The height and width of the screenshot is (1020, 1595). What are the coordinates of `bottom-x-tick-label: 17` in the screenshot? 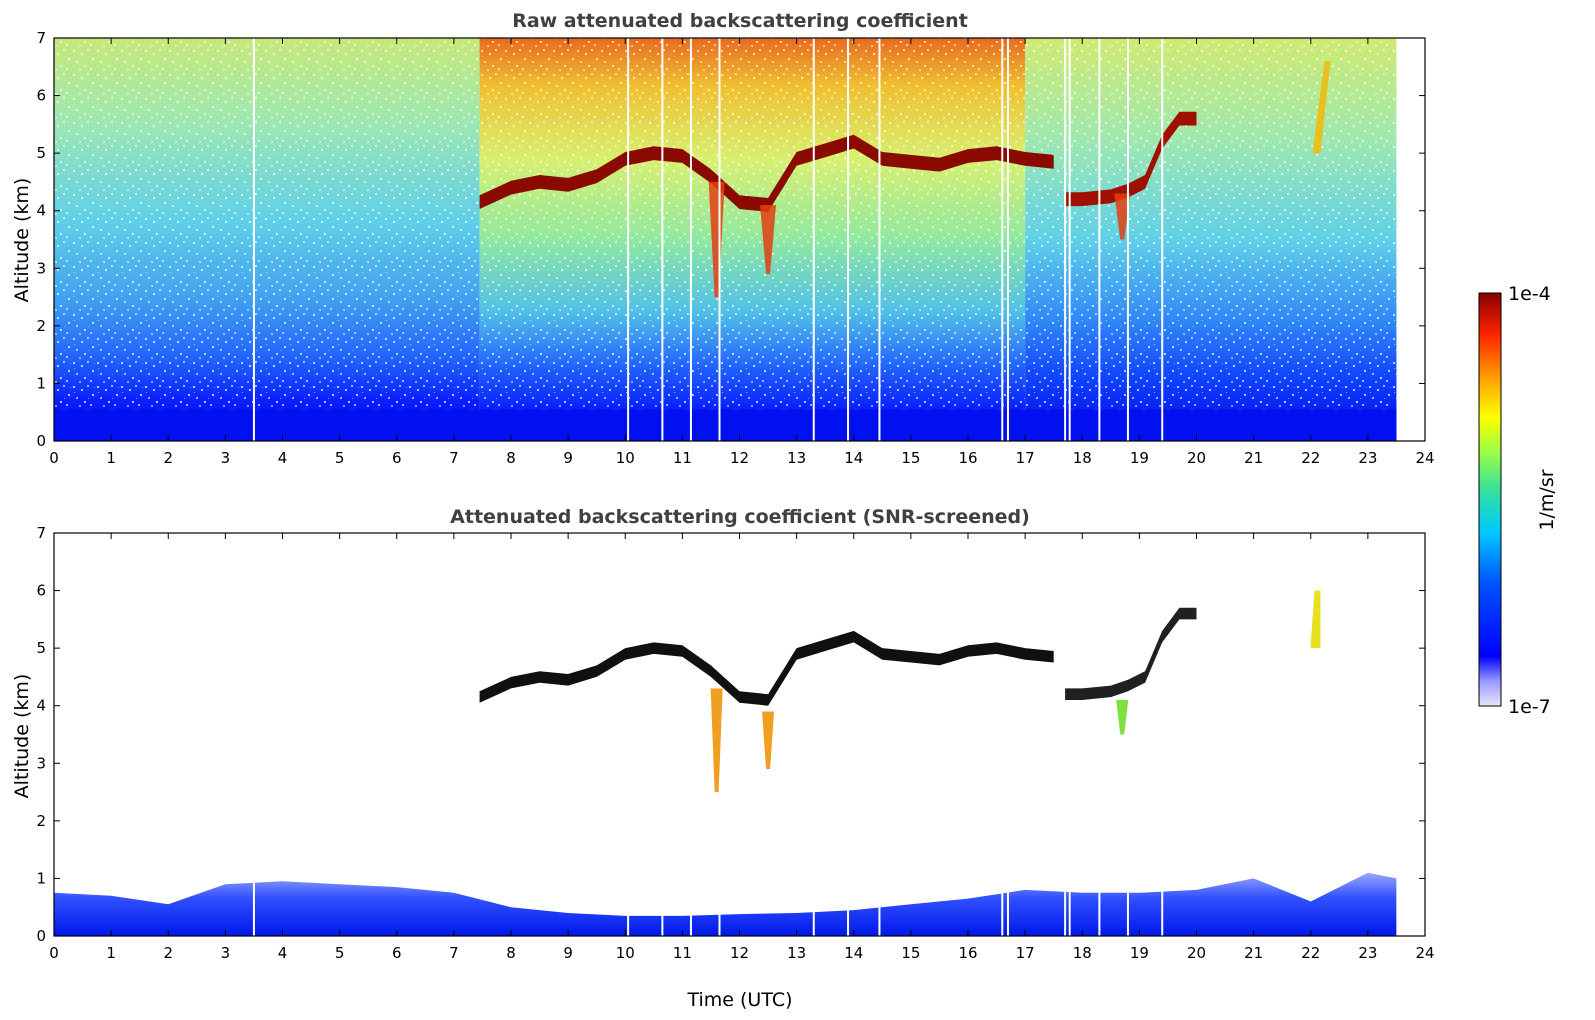 It's located at (1025, 953).